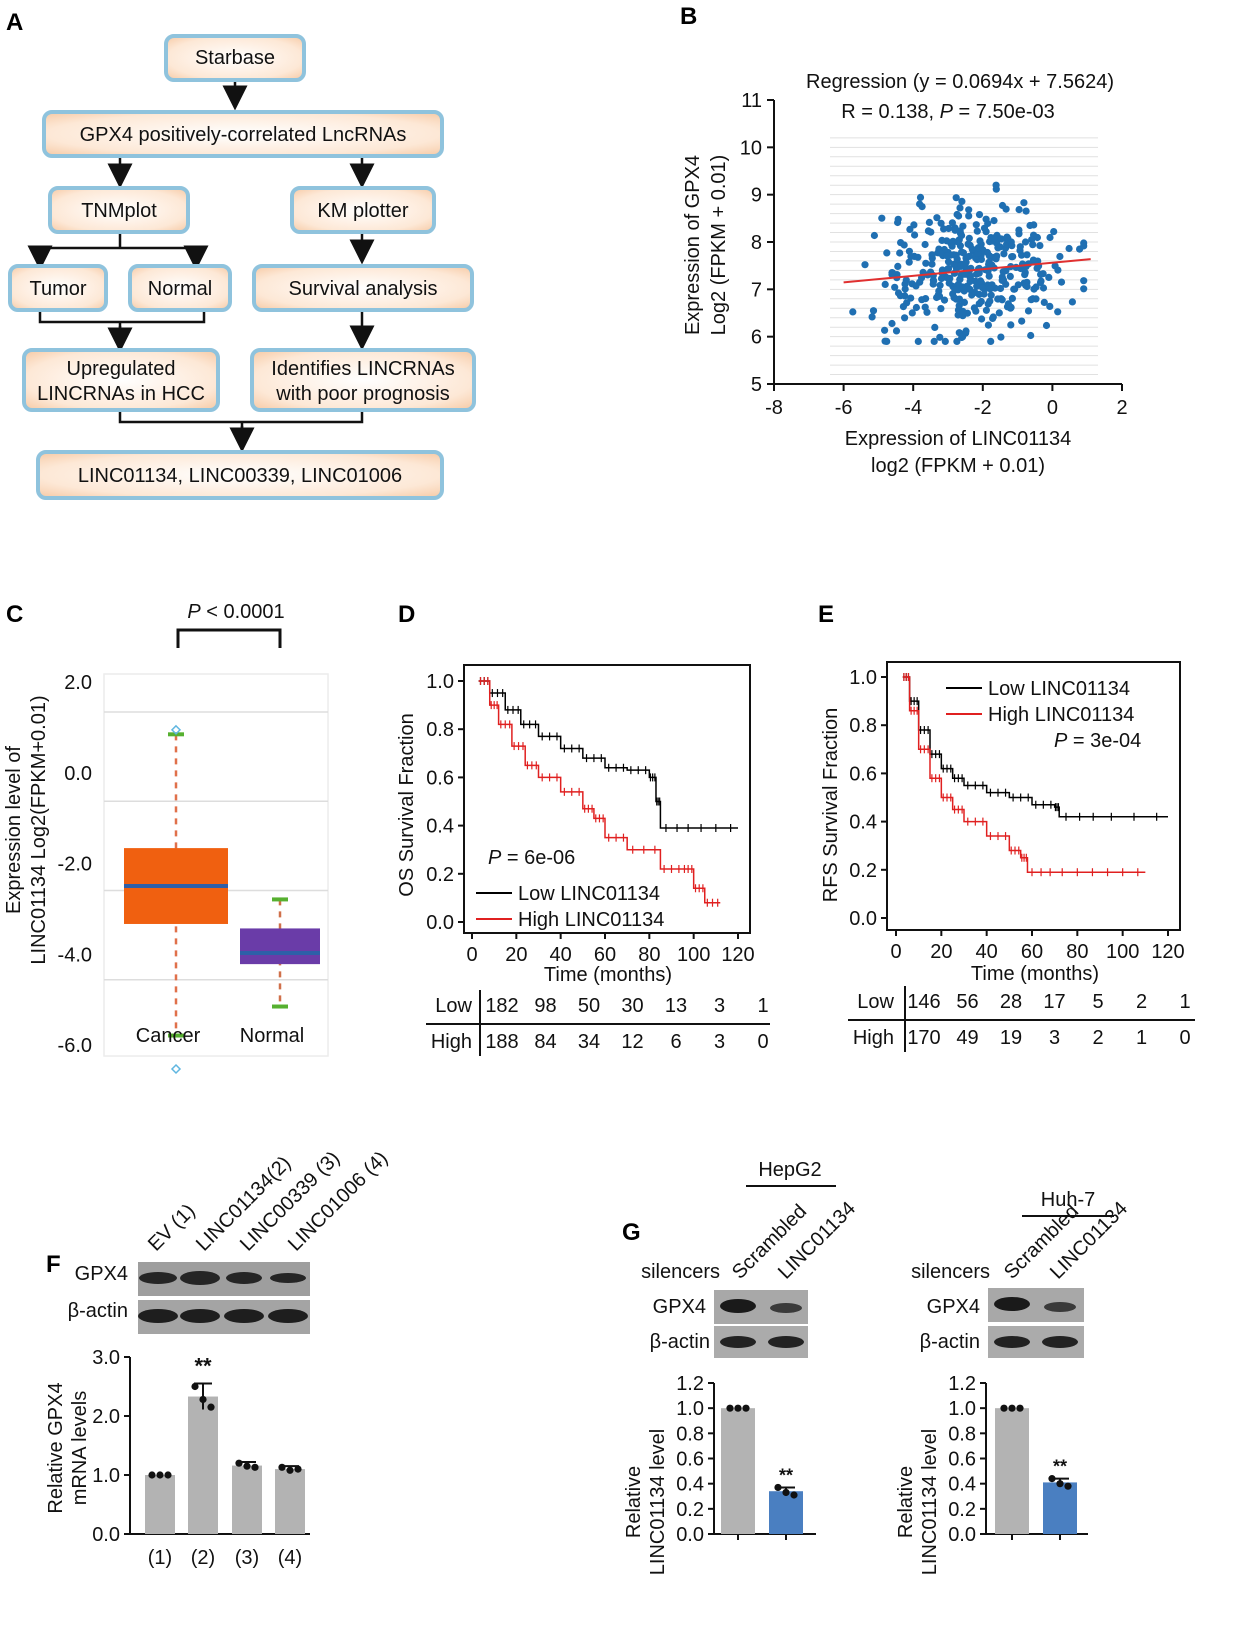  What do you see at coordinates (106, 1358) in the screenshot?
I see `f-y-tick-label: 3.0` at bounding box center [106, 1358].